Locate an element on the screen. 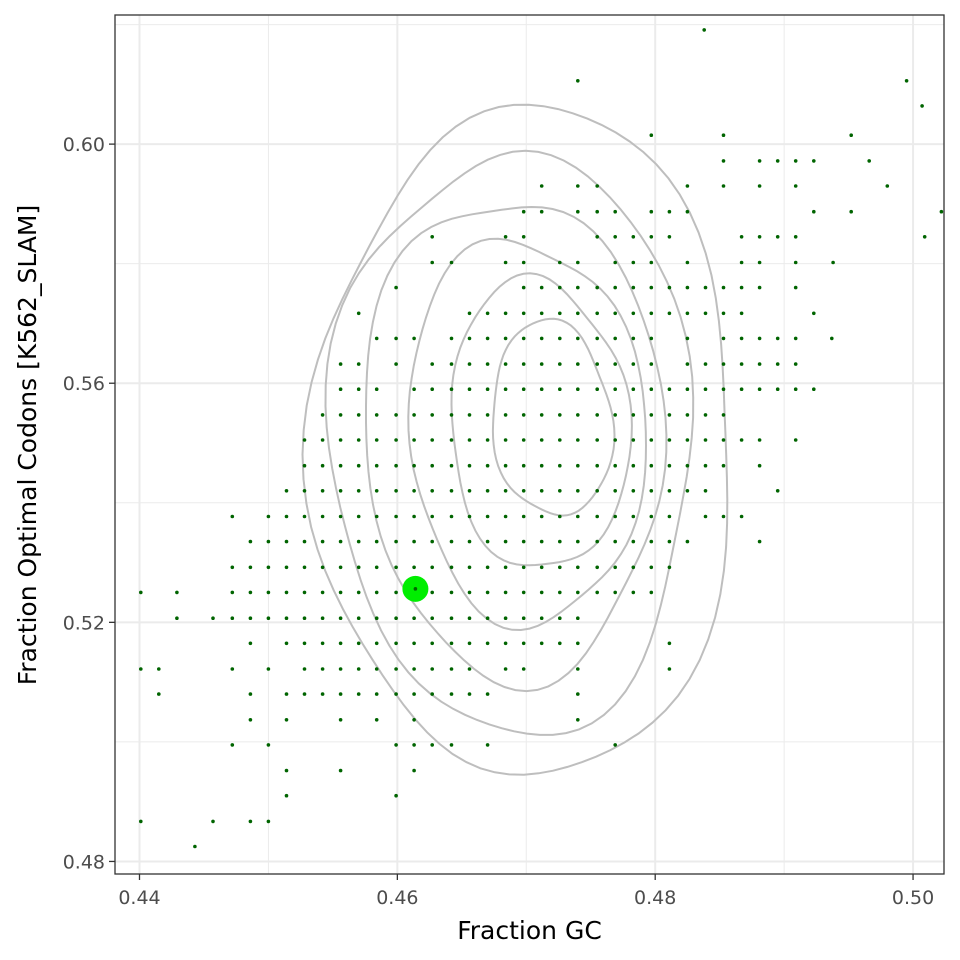 The image size is (960, 960). x-tick-label: 0.48 is located at coordinates (655, 898).